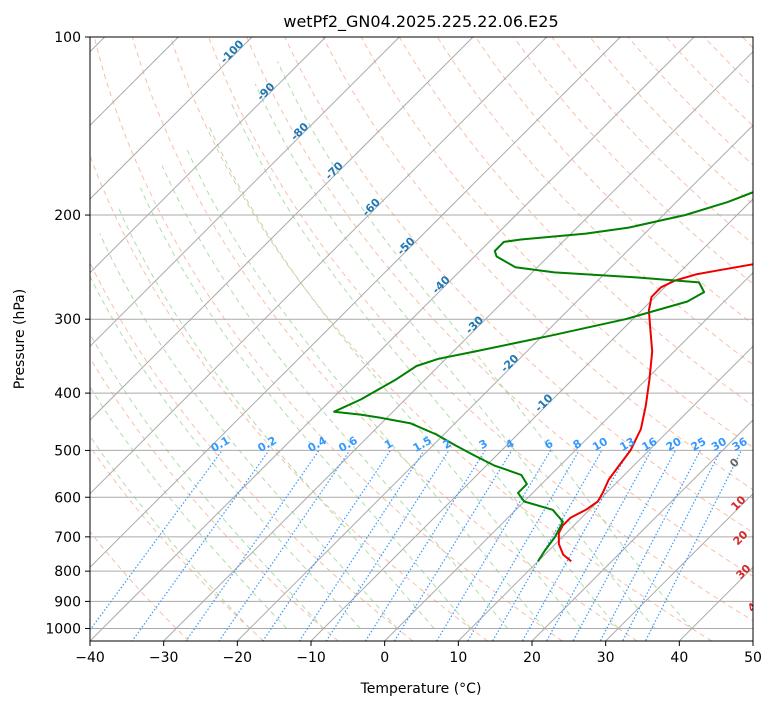  I want to click on isotherm-label: -90, so click(265, 91).